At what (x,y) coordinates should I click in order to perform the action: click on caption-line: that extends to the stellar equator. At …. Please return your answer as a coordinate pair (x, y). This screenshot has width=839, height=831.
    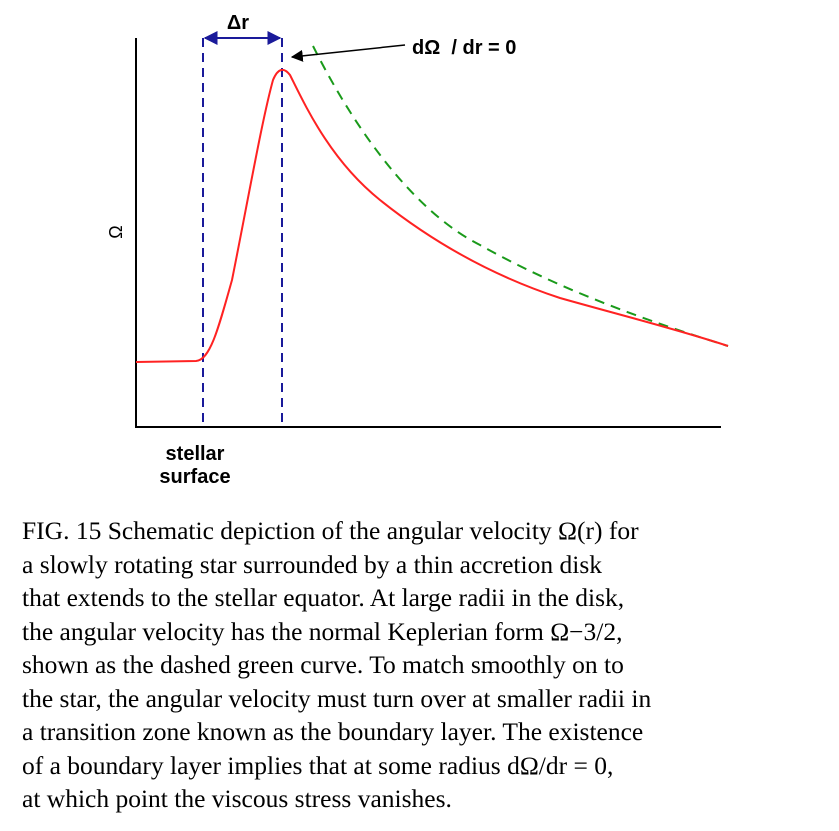
    Looking at the image, I should click on (323, 597).